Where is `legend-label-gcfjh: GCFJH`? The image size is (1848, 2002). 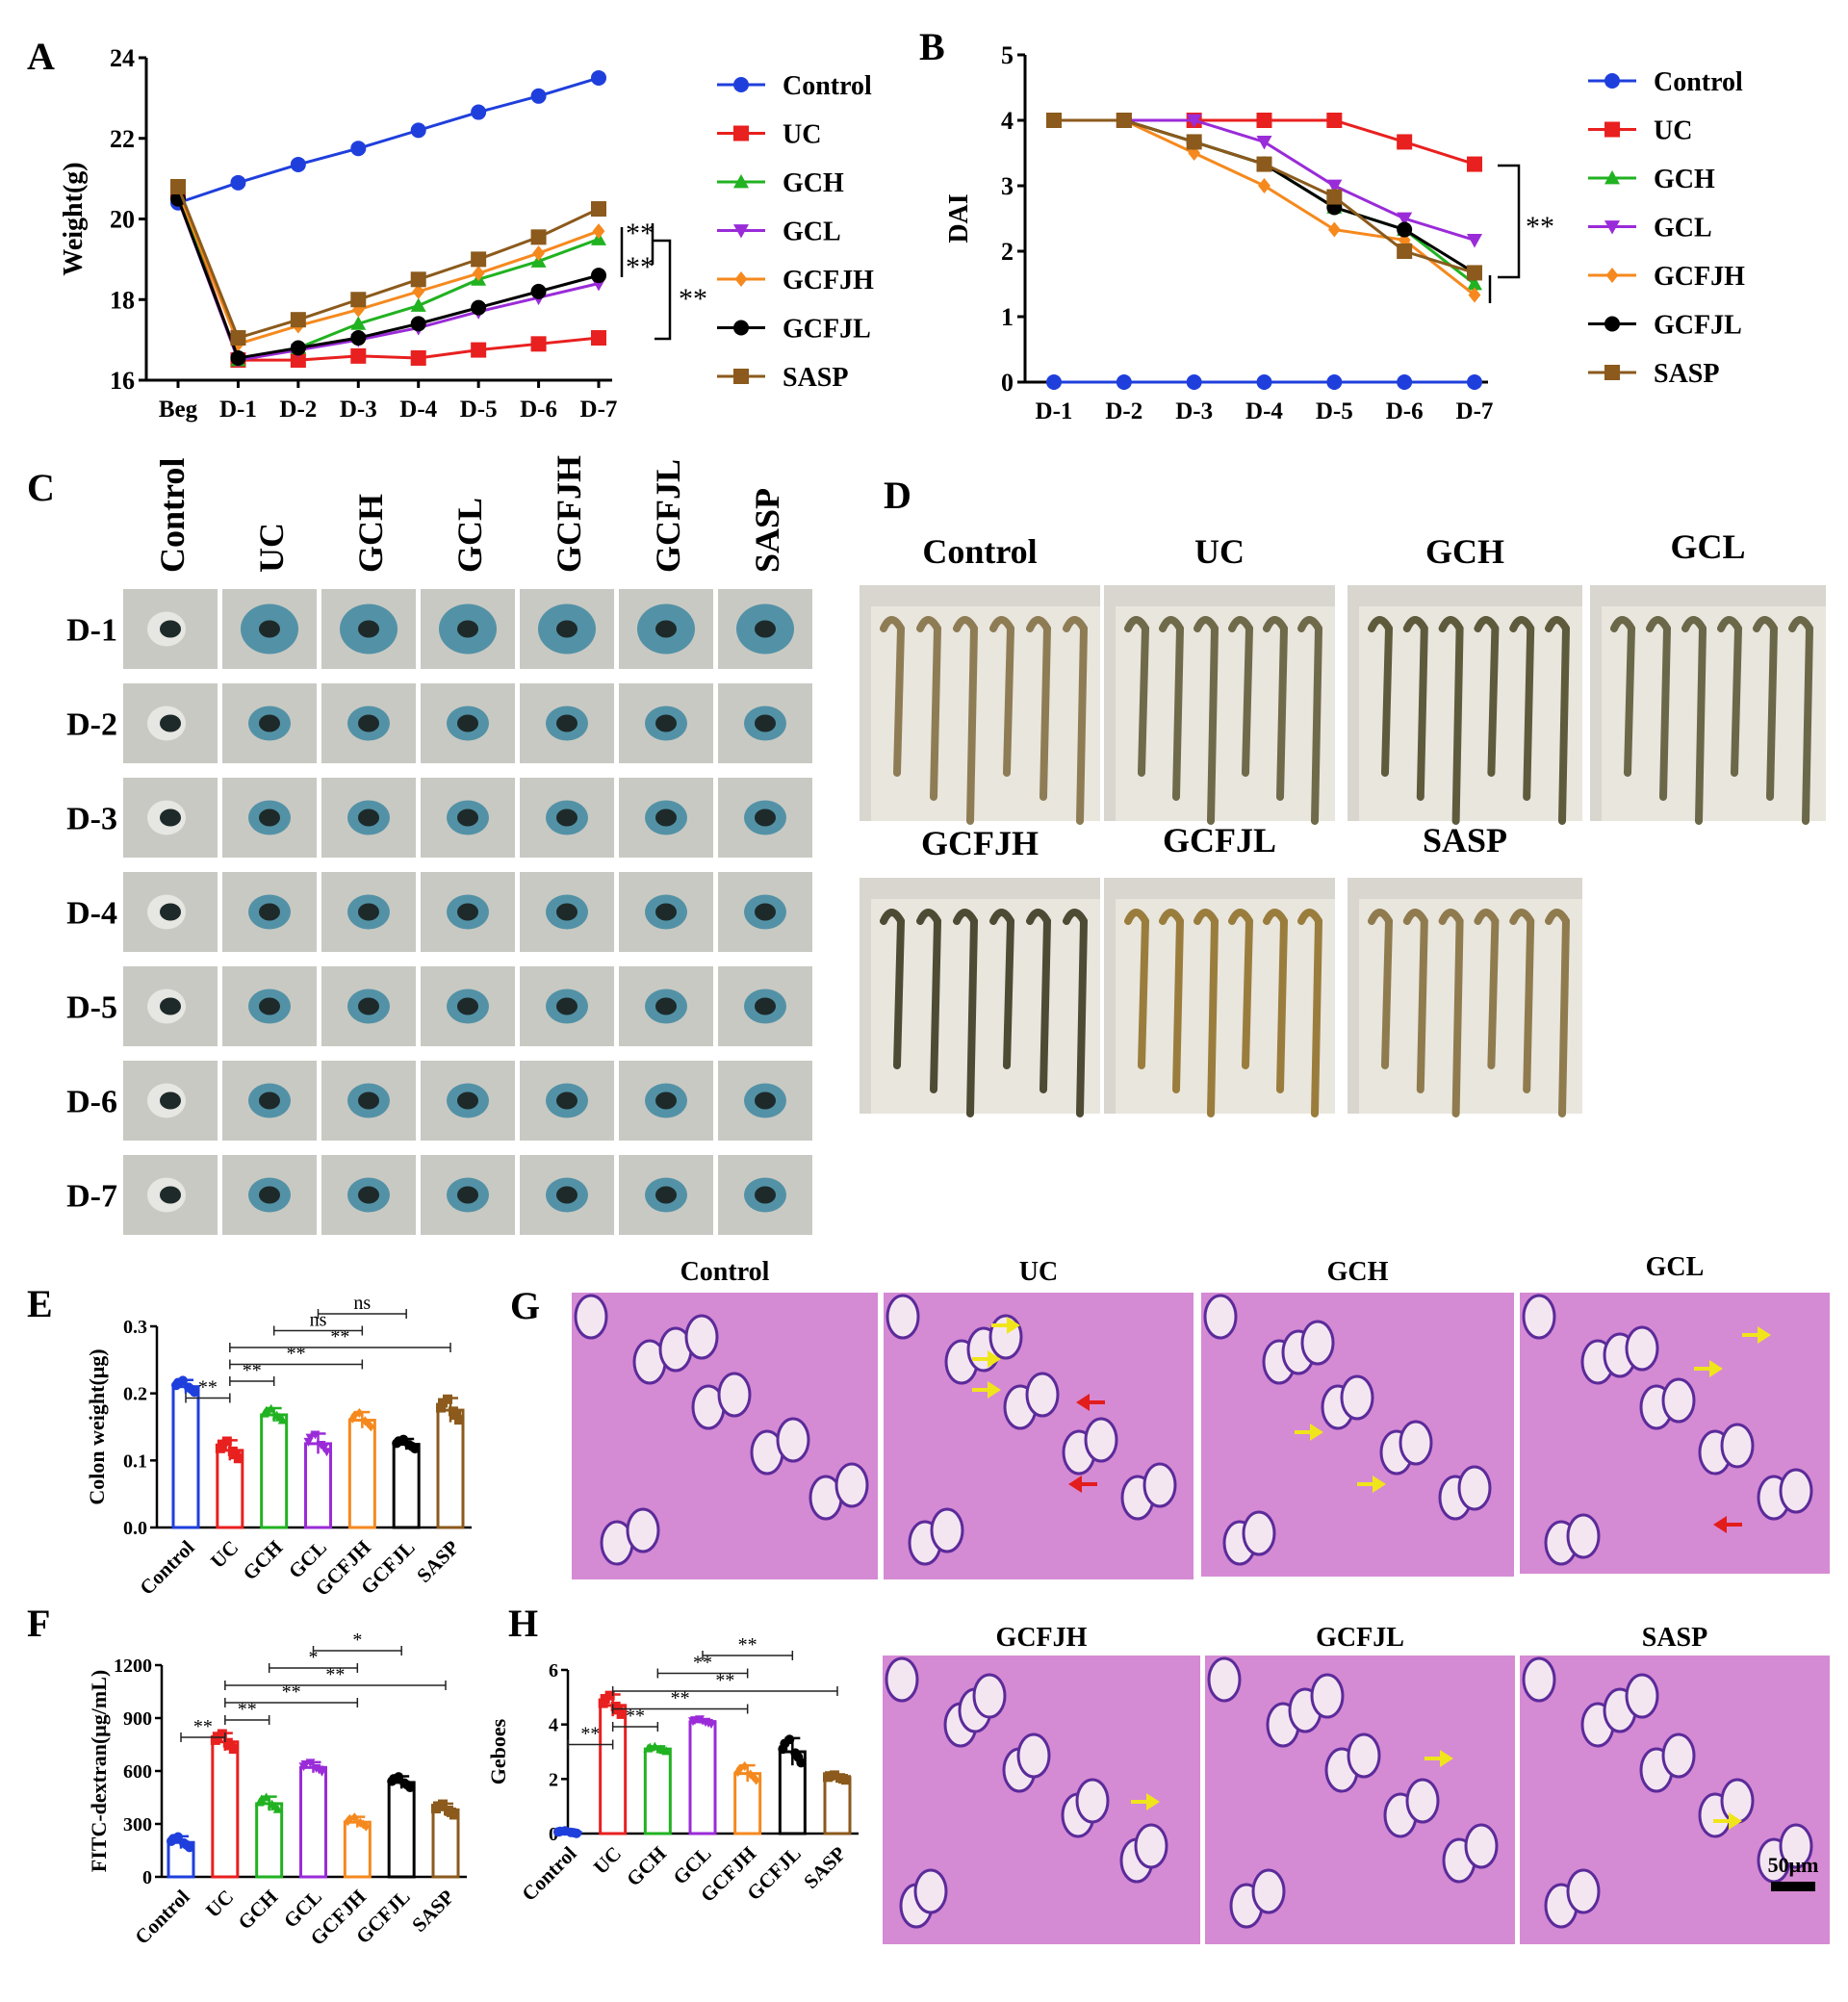
legend-label-gcfjh: GCFJH is located at coordinates (1699, 277).